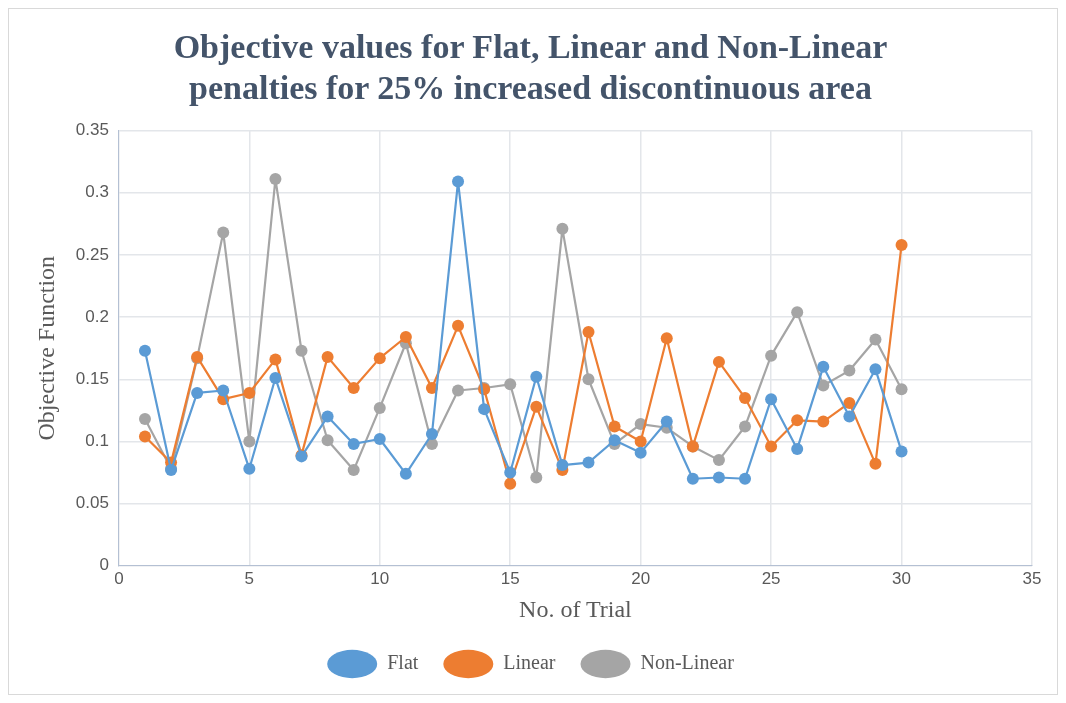  What do you see at coordinates (97, 192) in the screenshot?
I see `y-tick-label: 0.3` at bounding box center [97, 192].